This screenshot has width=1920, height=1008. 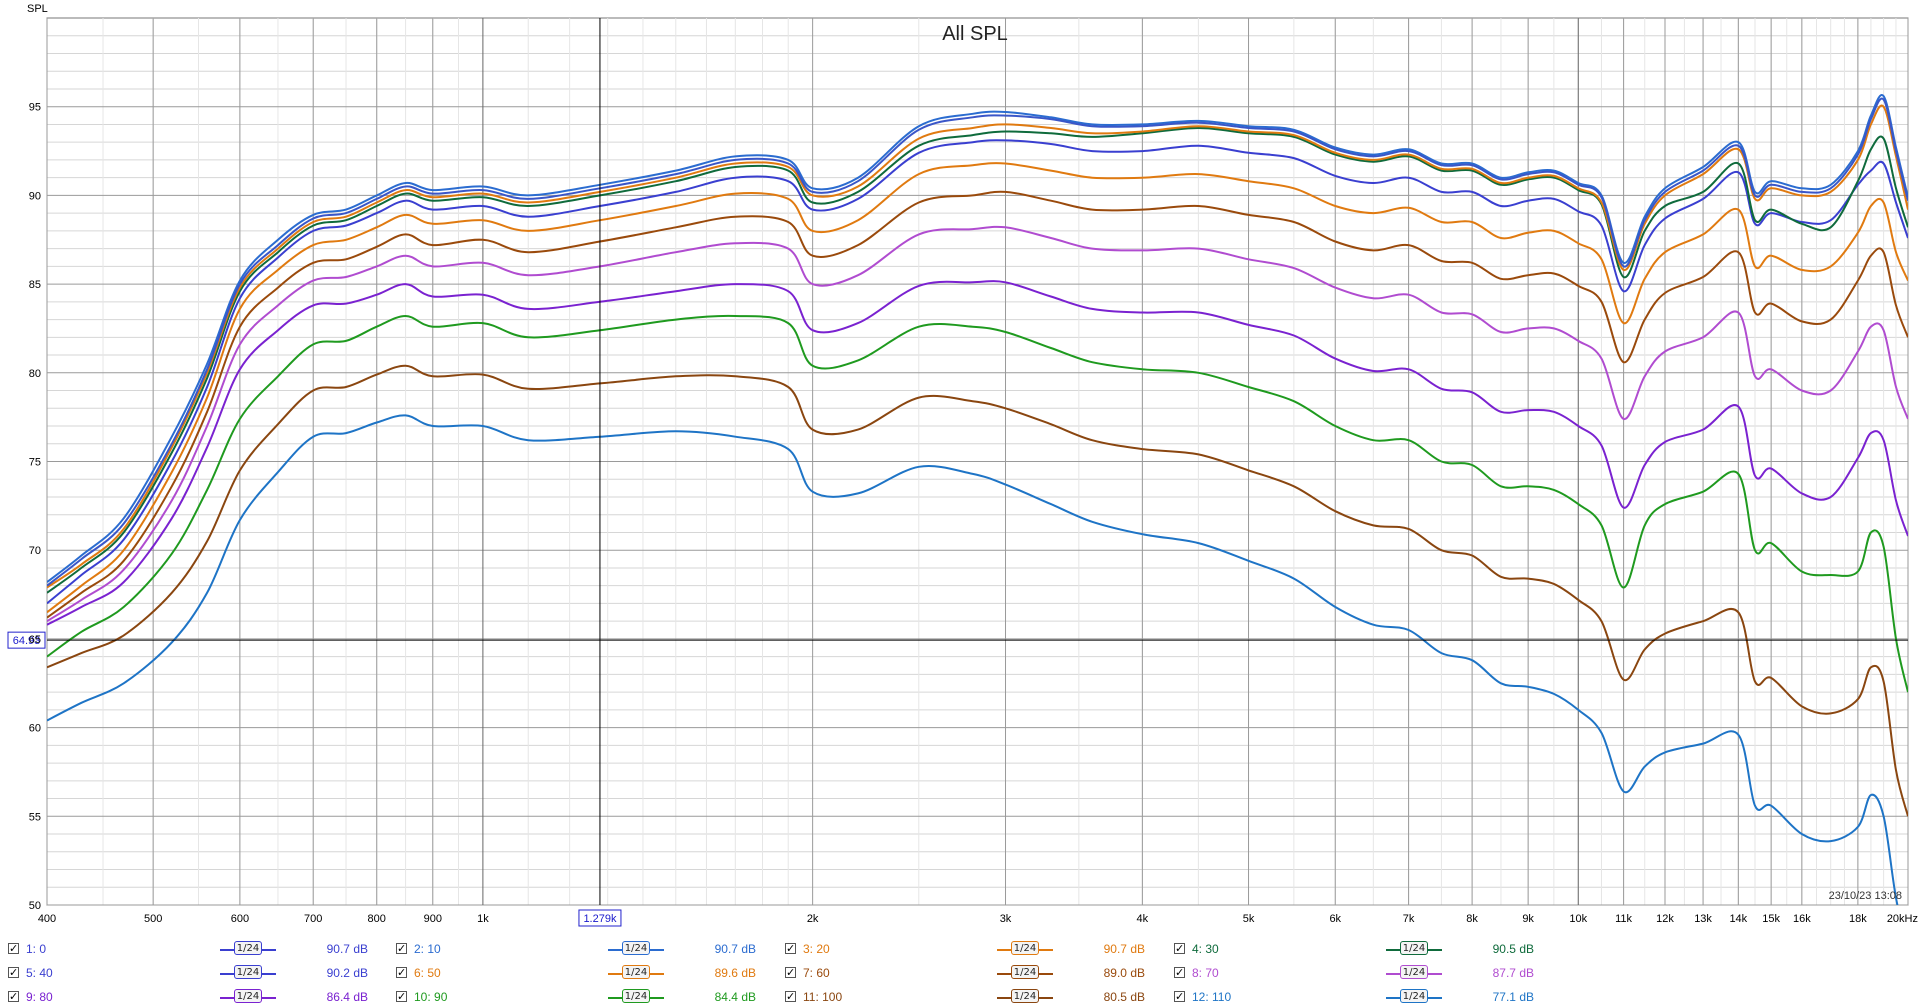 I want to click on legend-label: 8: 70, so click(x=1205, y=973).